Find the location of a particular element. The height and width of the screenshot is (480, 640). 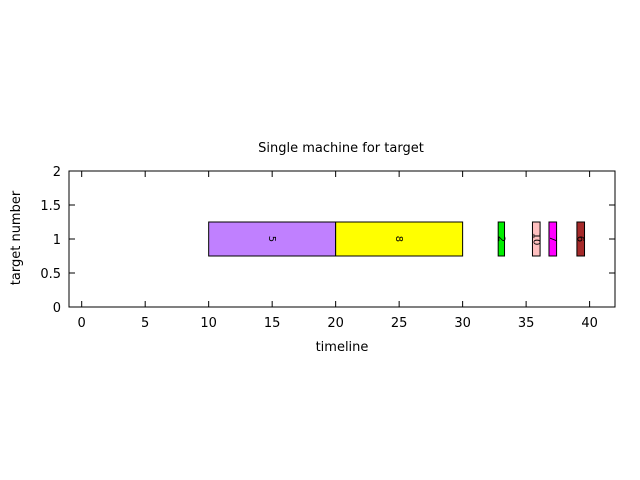

x-tick-label: 40 is located at coordinates (589, 323).